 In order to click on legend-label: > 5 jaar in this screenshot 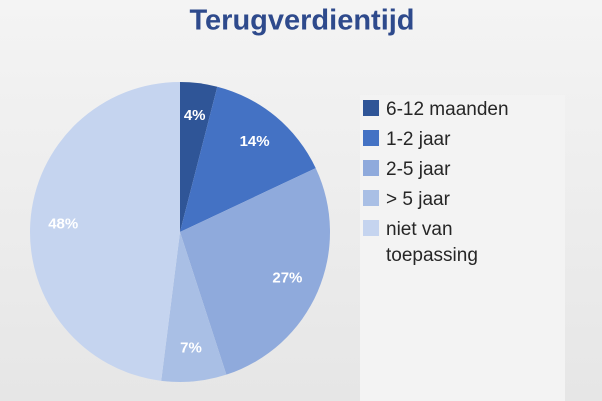, I will do `click(418, 199)`.